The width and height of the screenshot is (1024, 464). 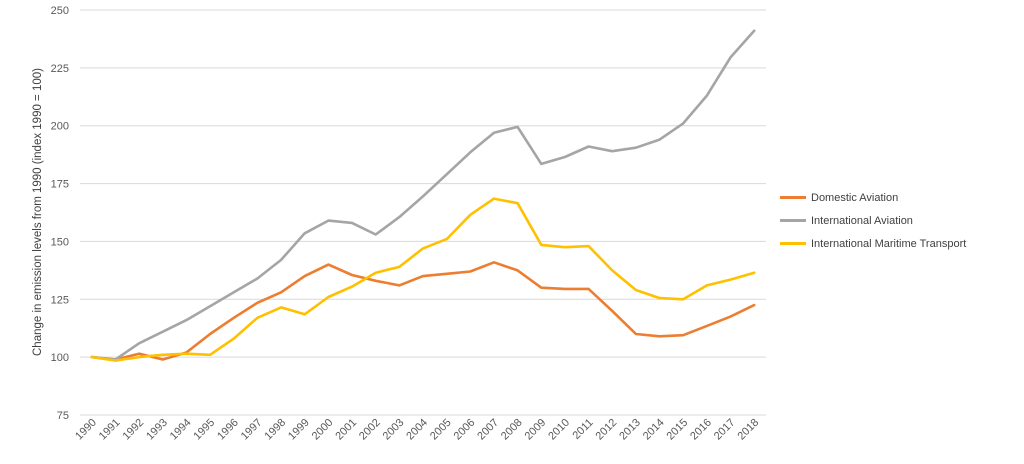 What do you see at coordinates (582, 429) in the screenshot?
I see `x-tick-label: 2011` at bounding box center [582, 429].